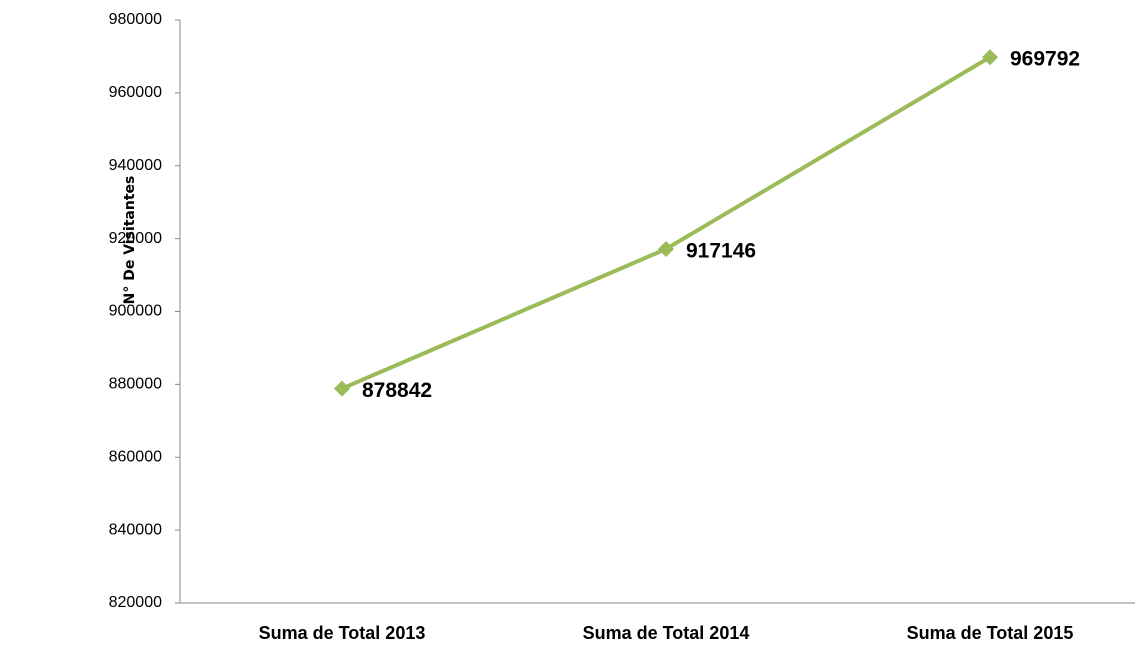  Describe the element at coordinates (721, 251) in the screenshot. I see `data-label: 917146` at that location.